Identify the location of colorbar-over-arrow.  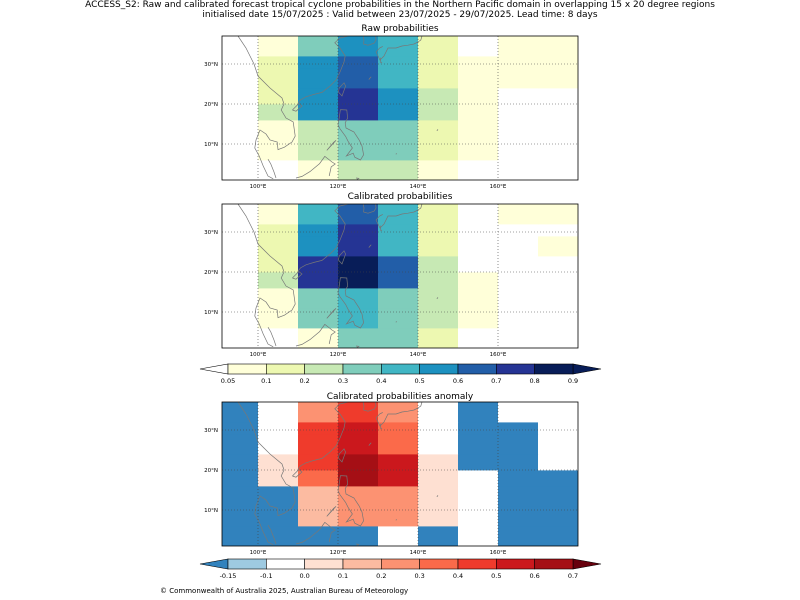
(587, 564).